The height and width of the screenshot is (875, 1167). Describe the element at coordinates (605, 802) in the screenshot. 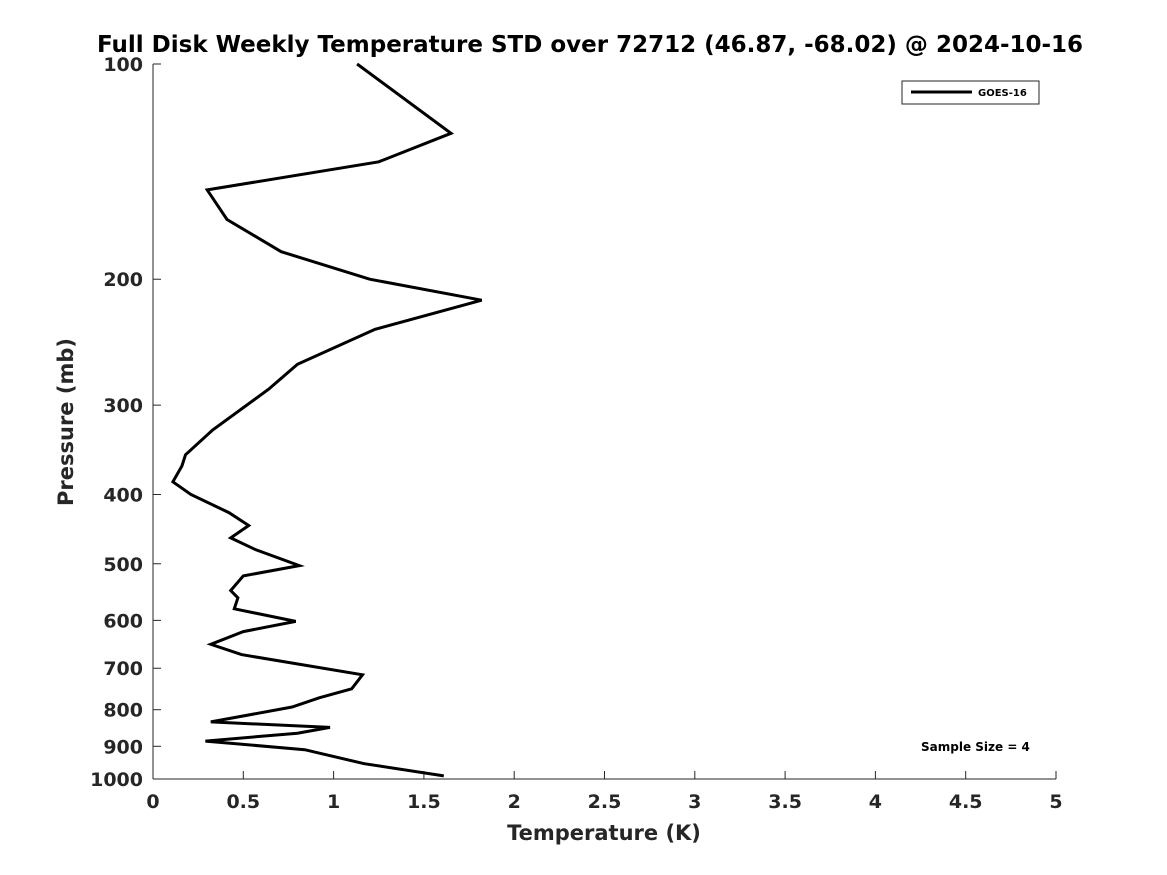

I see `x-tick-label: 2.5` at that location.